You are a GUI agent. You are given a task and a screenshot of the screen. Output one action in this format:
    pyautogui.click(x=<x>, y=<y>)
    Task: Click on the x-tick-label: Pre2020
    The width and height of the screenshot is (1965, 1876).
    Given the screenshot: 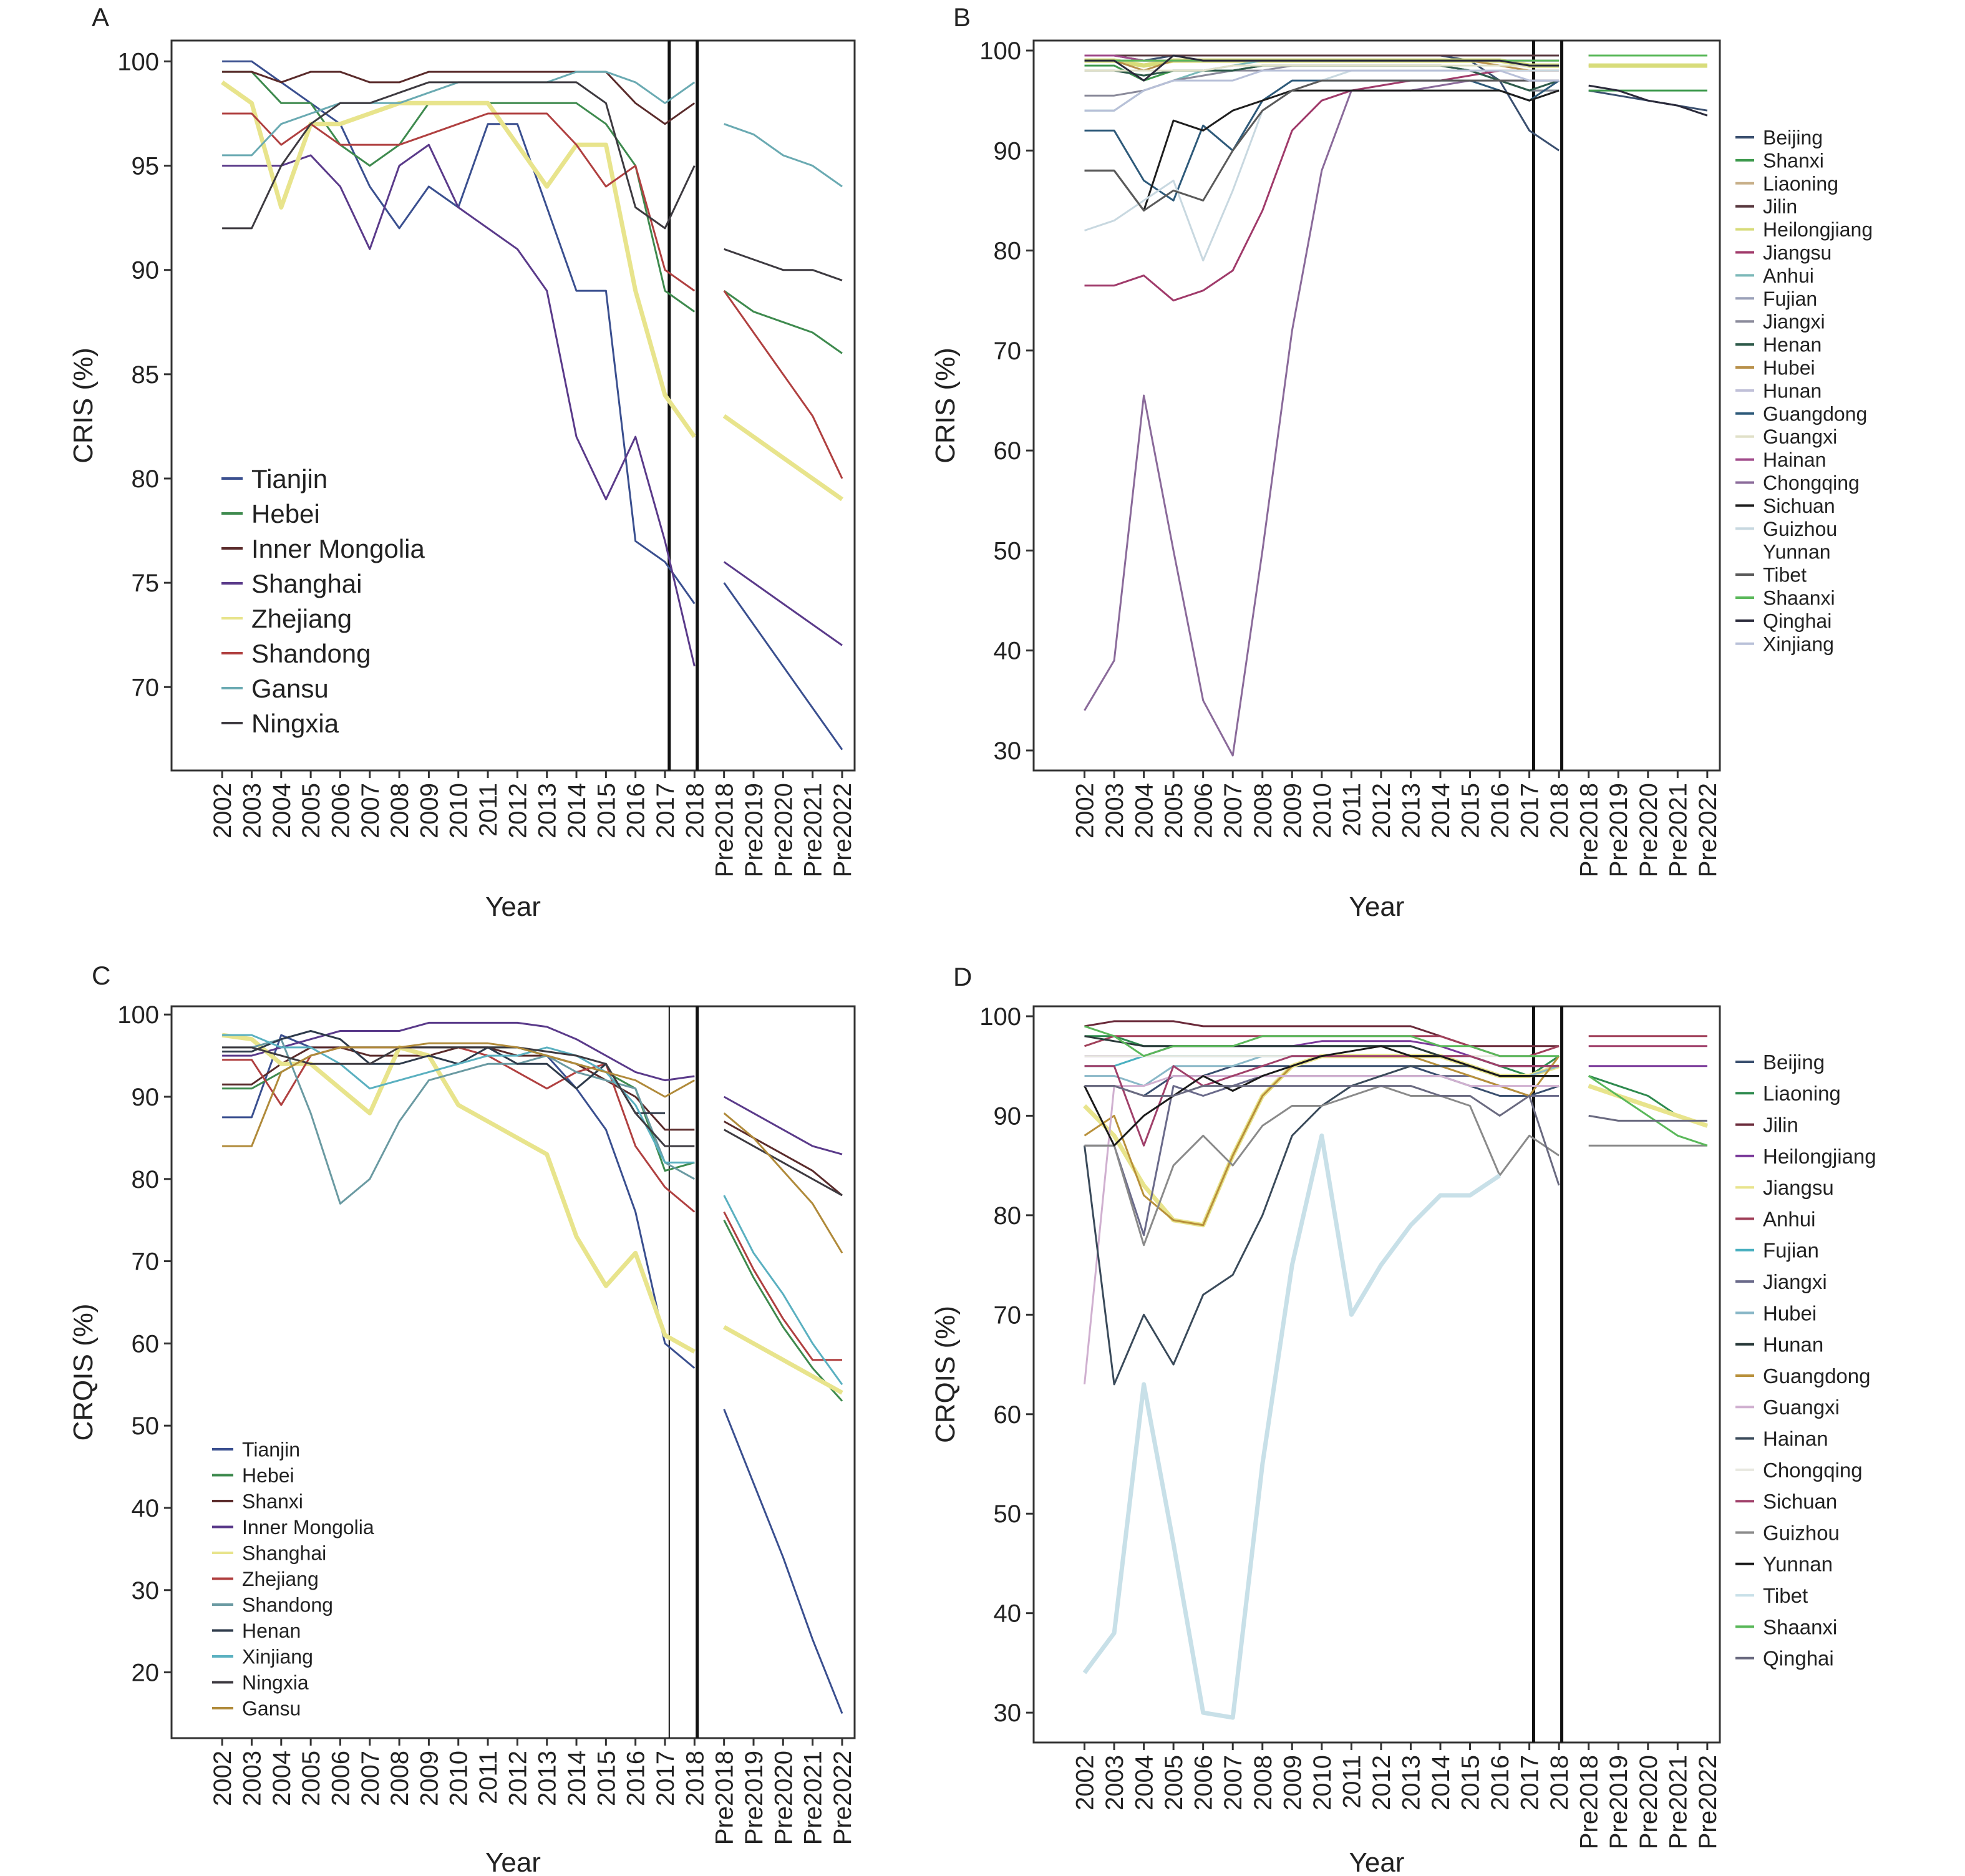 What is the action you would take?
    pyautogui.click(x=783, y=830)
    